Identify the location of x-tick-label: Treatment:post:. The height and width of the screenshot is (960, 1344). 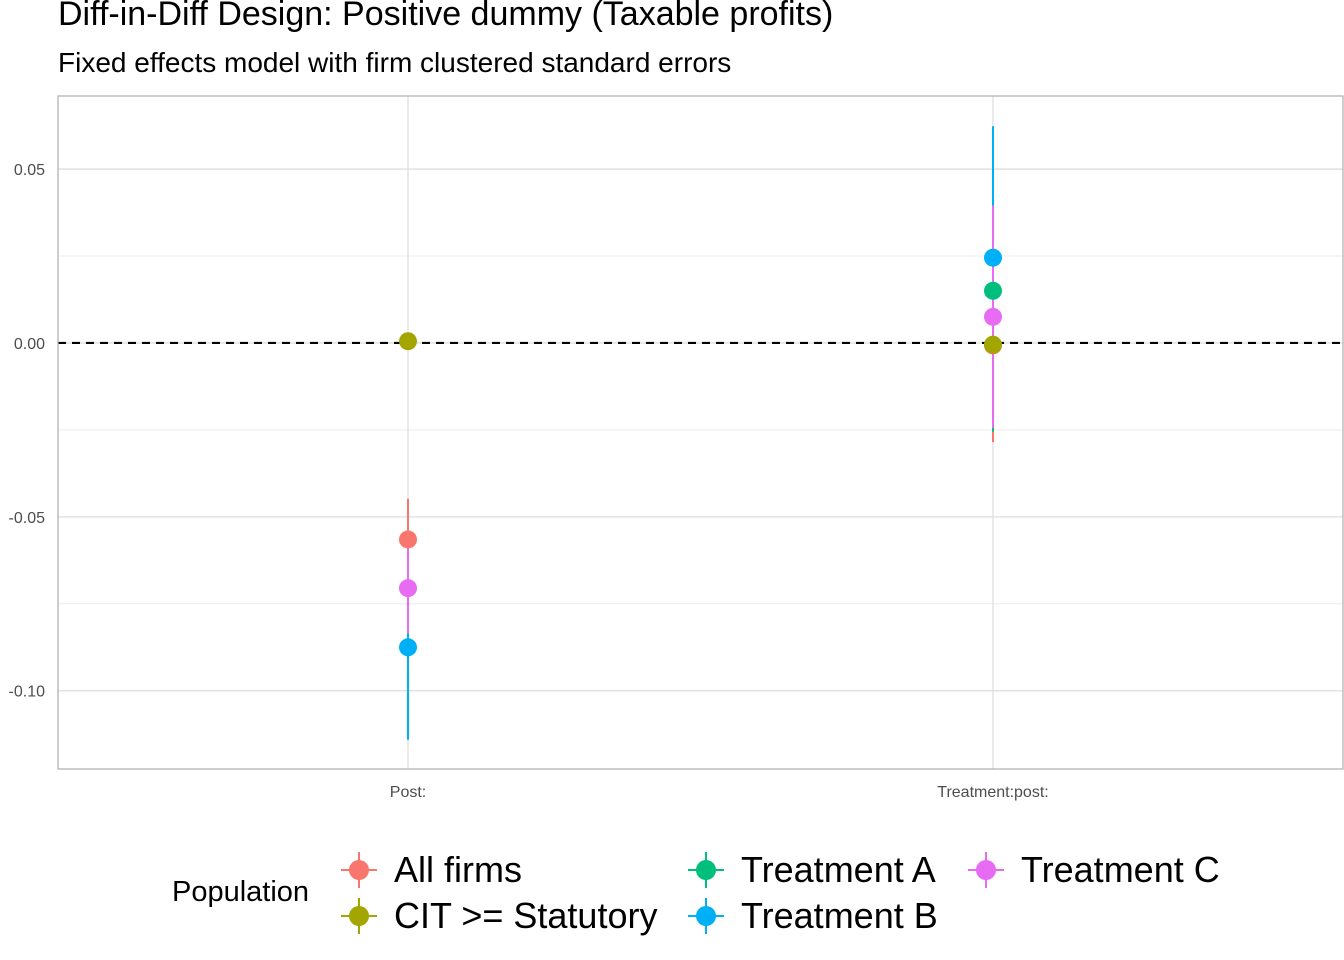
(992, 792).